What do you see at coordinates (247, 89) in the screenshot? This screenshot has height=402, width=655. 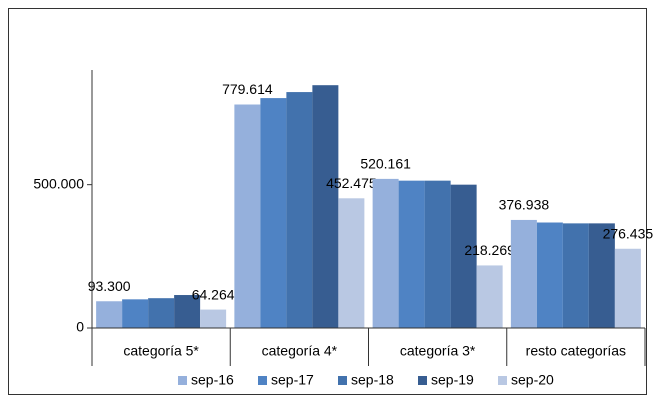 I see `data-label: 779.614` at bounding box center [247, 89].